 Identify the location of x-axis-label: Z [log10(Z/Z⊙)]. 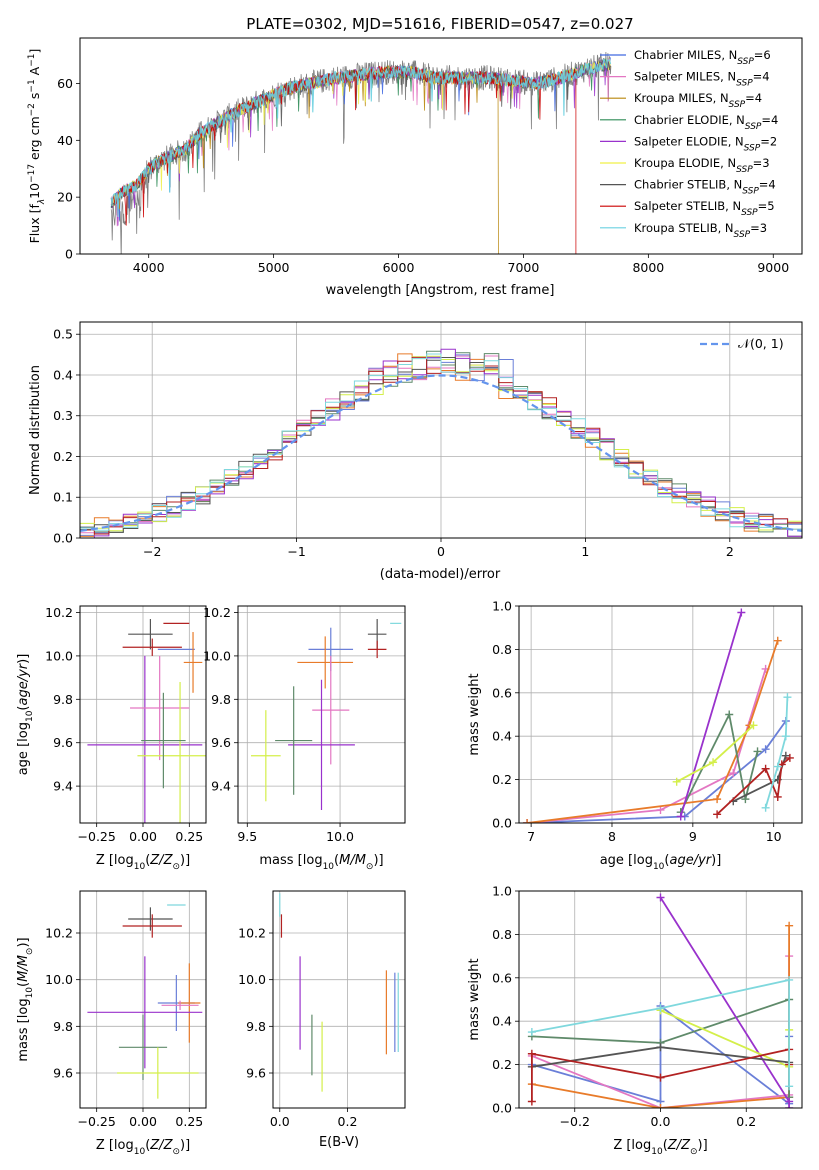
(660, 1147).